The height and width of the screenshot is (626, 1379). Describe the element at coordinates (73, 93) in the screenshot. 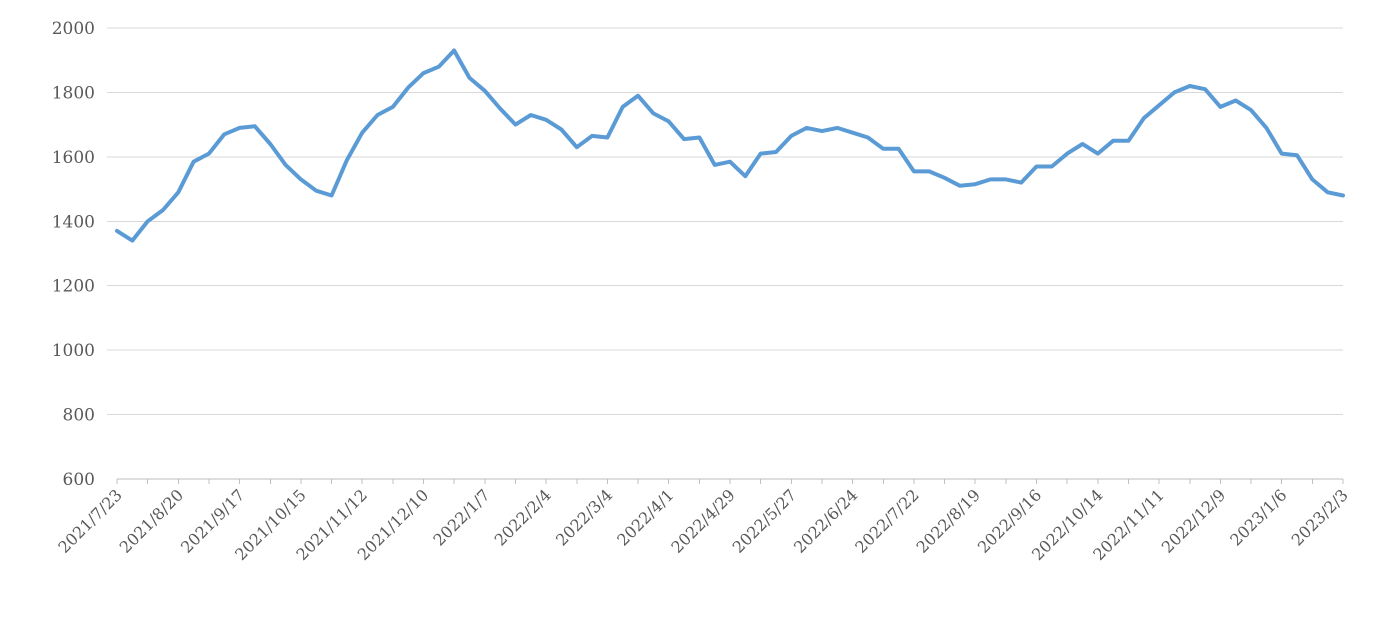

I see `svg-text: 1800` at that location.